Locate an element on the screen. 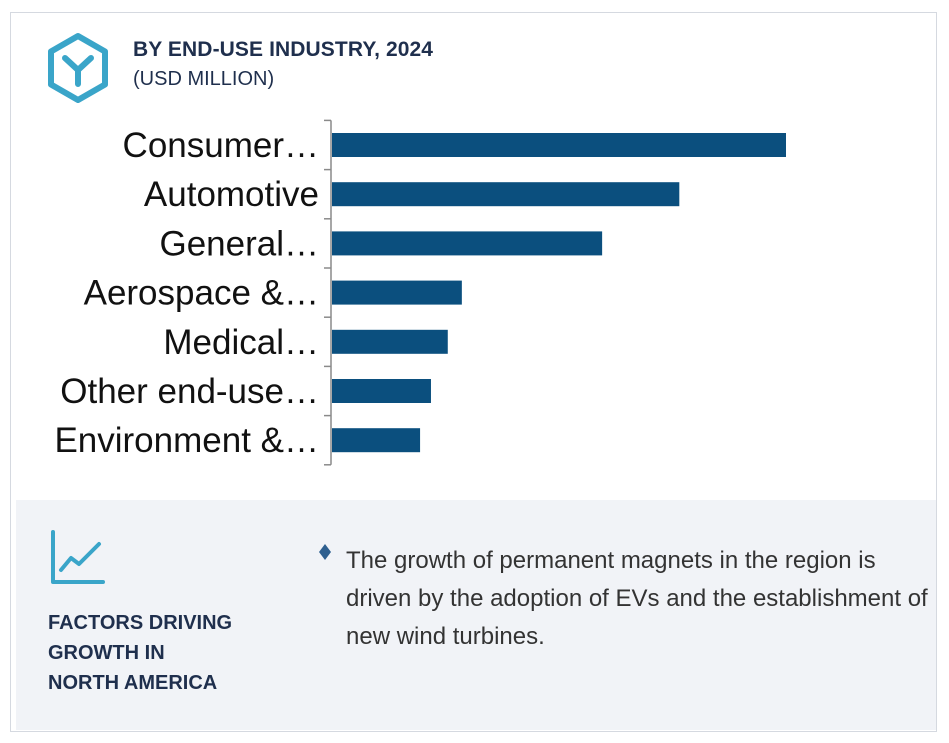 The image size is (949, 743). hexagon-y-logo-icon is located at coordinates (78, 68).